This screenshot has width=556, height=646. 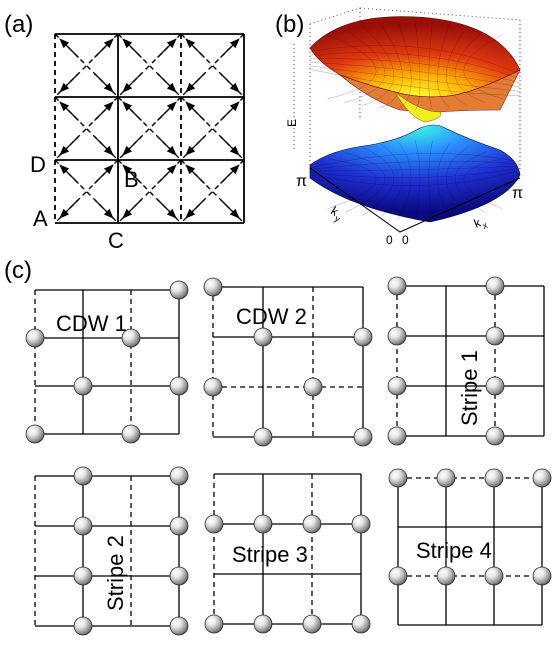 What do you see at coordinates (301, 181) in the screenshot?
I see `ky-pi-tick: π` at bounding box center [301, 181].